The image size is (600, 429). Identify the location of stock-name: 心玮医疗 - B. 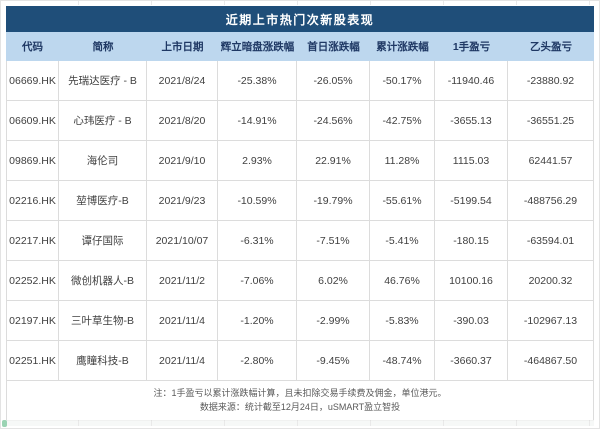
(103, 120).